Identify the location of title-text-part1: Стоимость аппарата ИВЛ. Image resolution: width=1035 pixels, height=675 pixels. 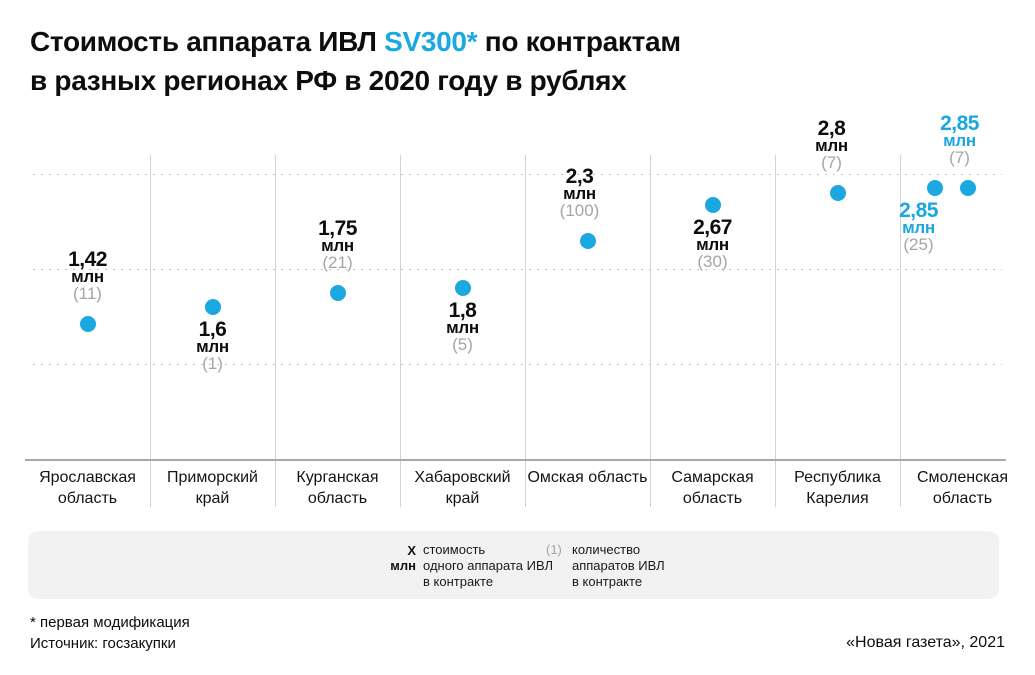
(207, 41).